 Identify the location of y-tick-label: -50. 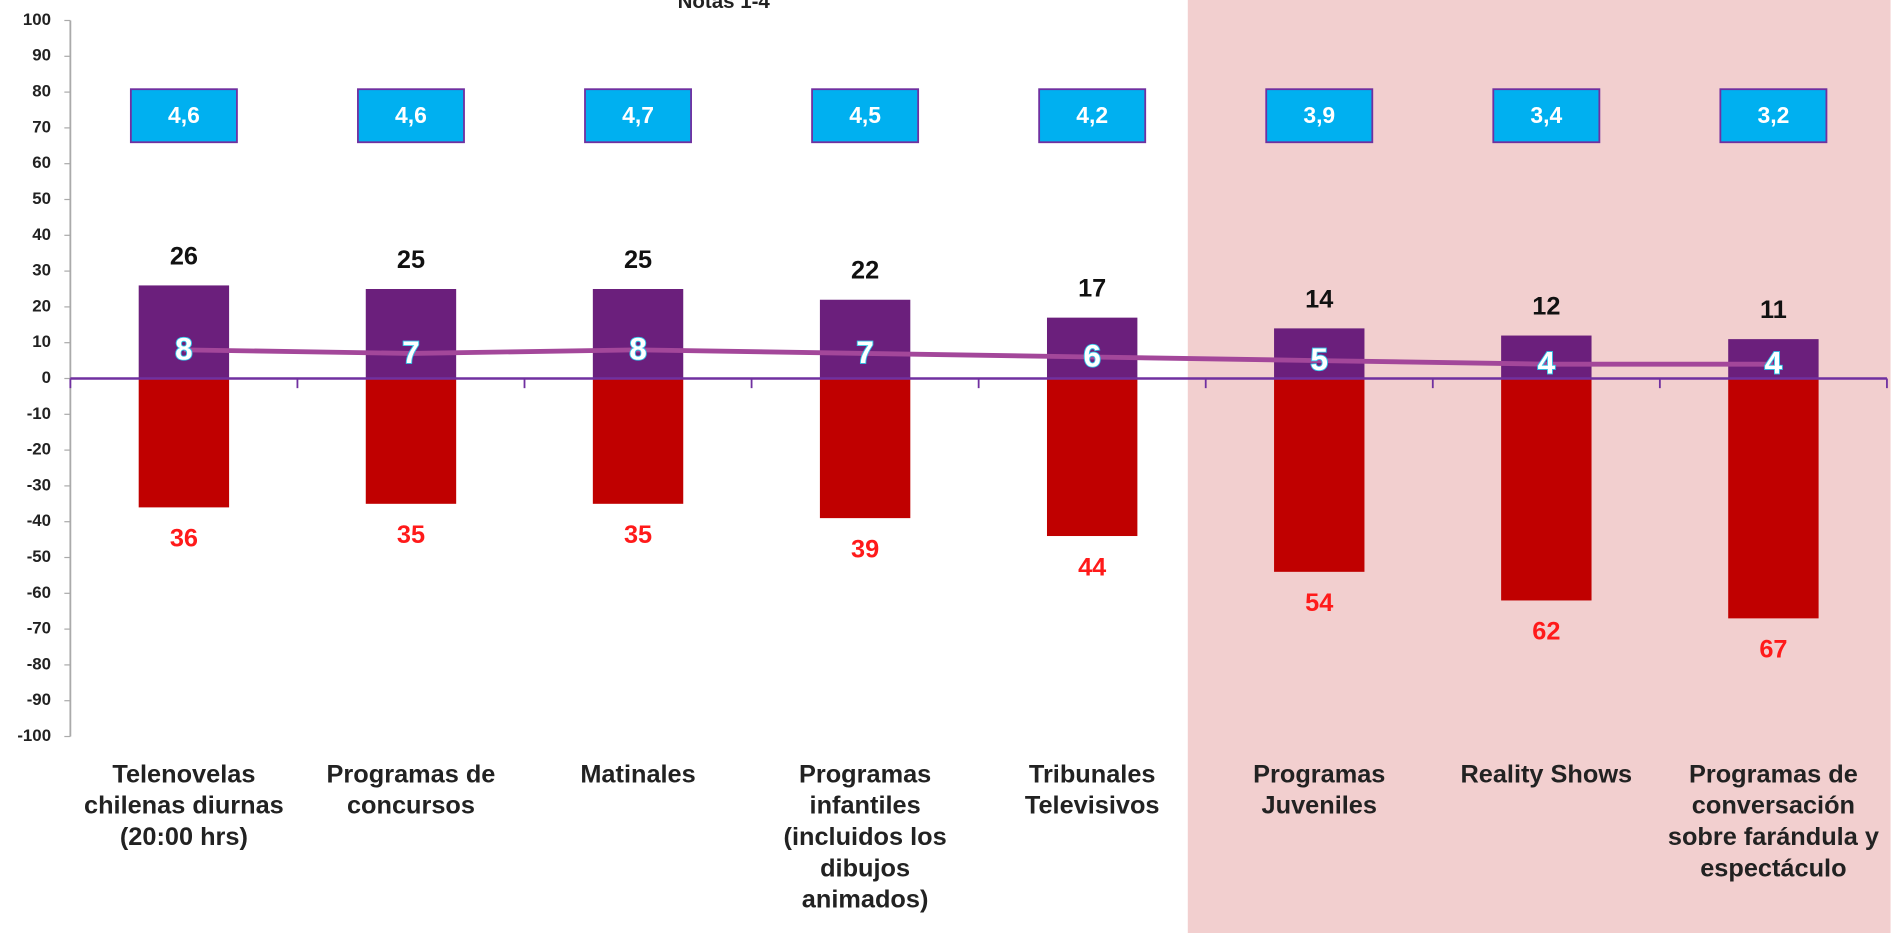
(39, 556).